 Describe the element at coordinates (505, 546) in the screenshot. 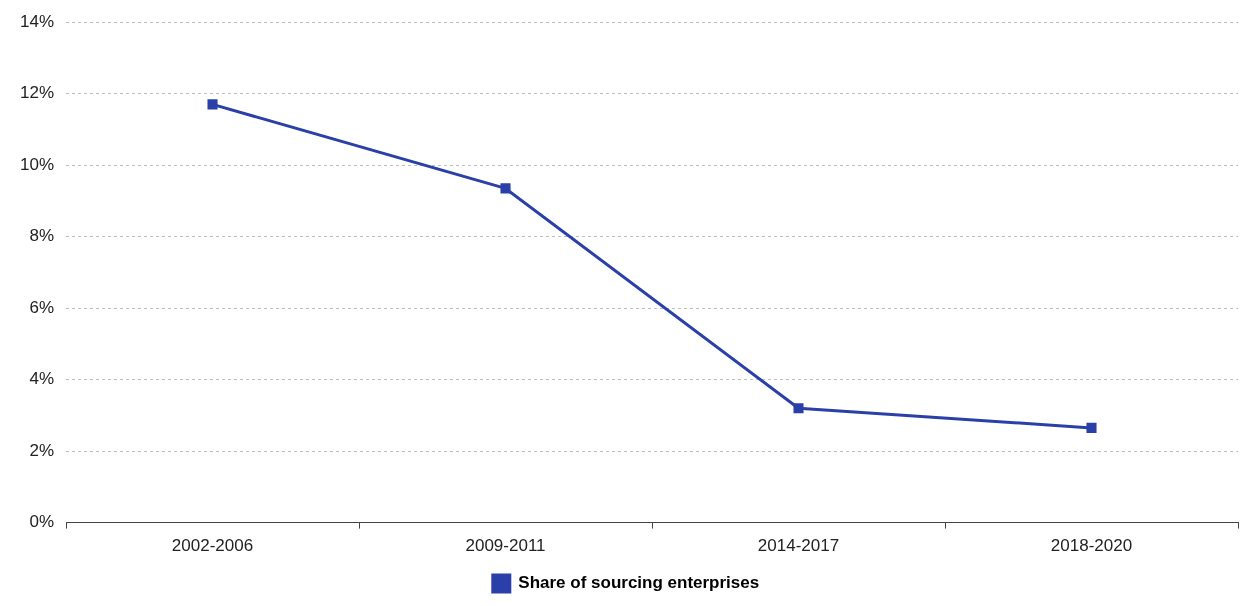

I see `x-tick-label: 2009-2011` at that location.